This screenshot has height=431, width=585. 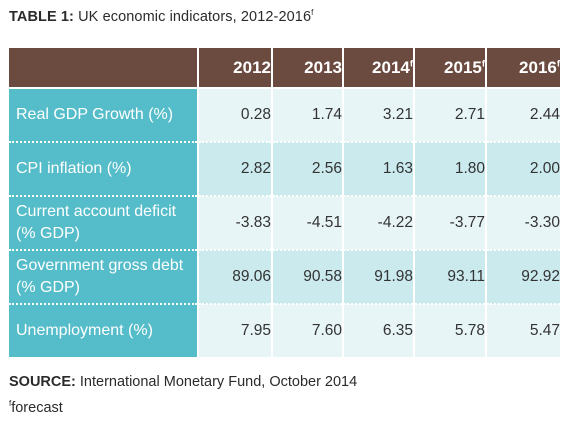 I want to click on table-cell: -3.77, so click(x=449, y=222).